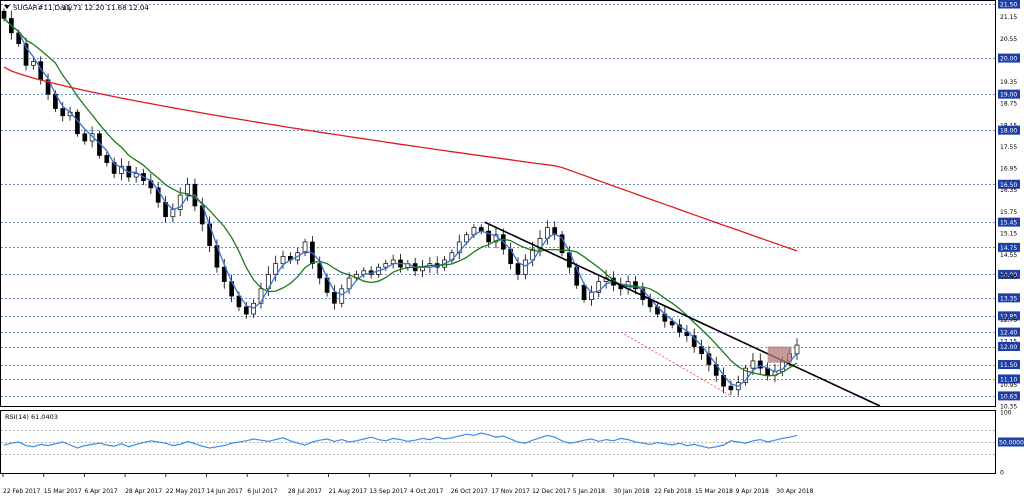 Image resolution: width=1024 pixels, height=501 pixels. Describe the element at coordinates (225, 491) in the screenshot. I see `time-axis-label: 14 Jun 2017` at that location.